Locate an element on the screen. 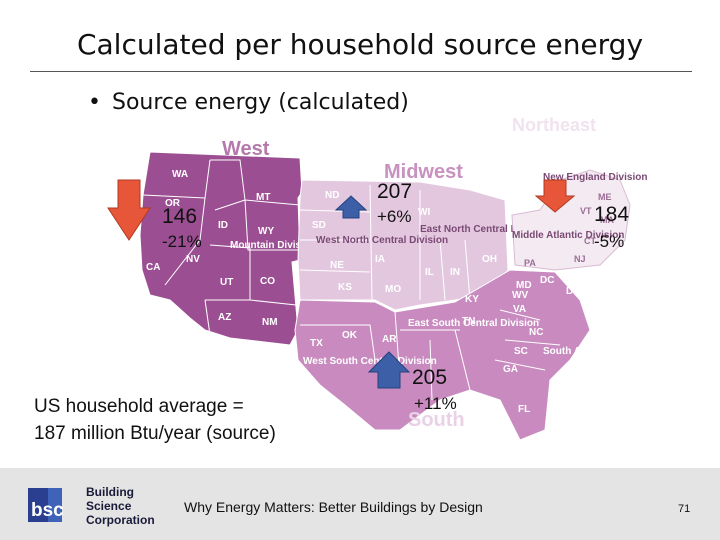  footer-bar is located at coordinates (360, 504).